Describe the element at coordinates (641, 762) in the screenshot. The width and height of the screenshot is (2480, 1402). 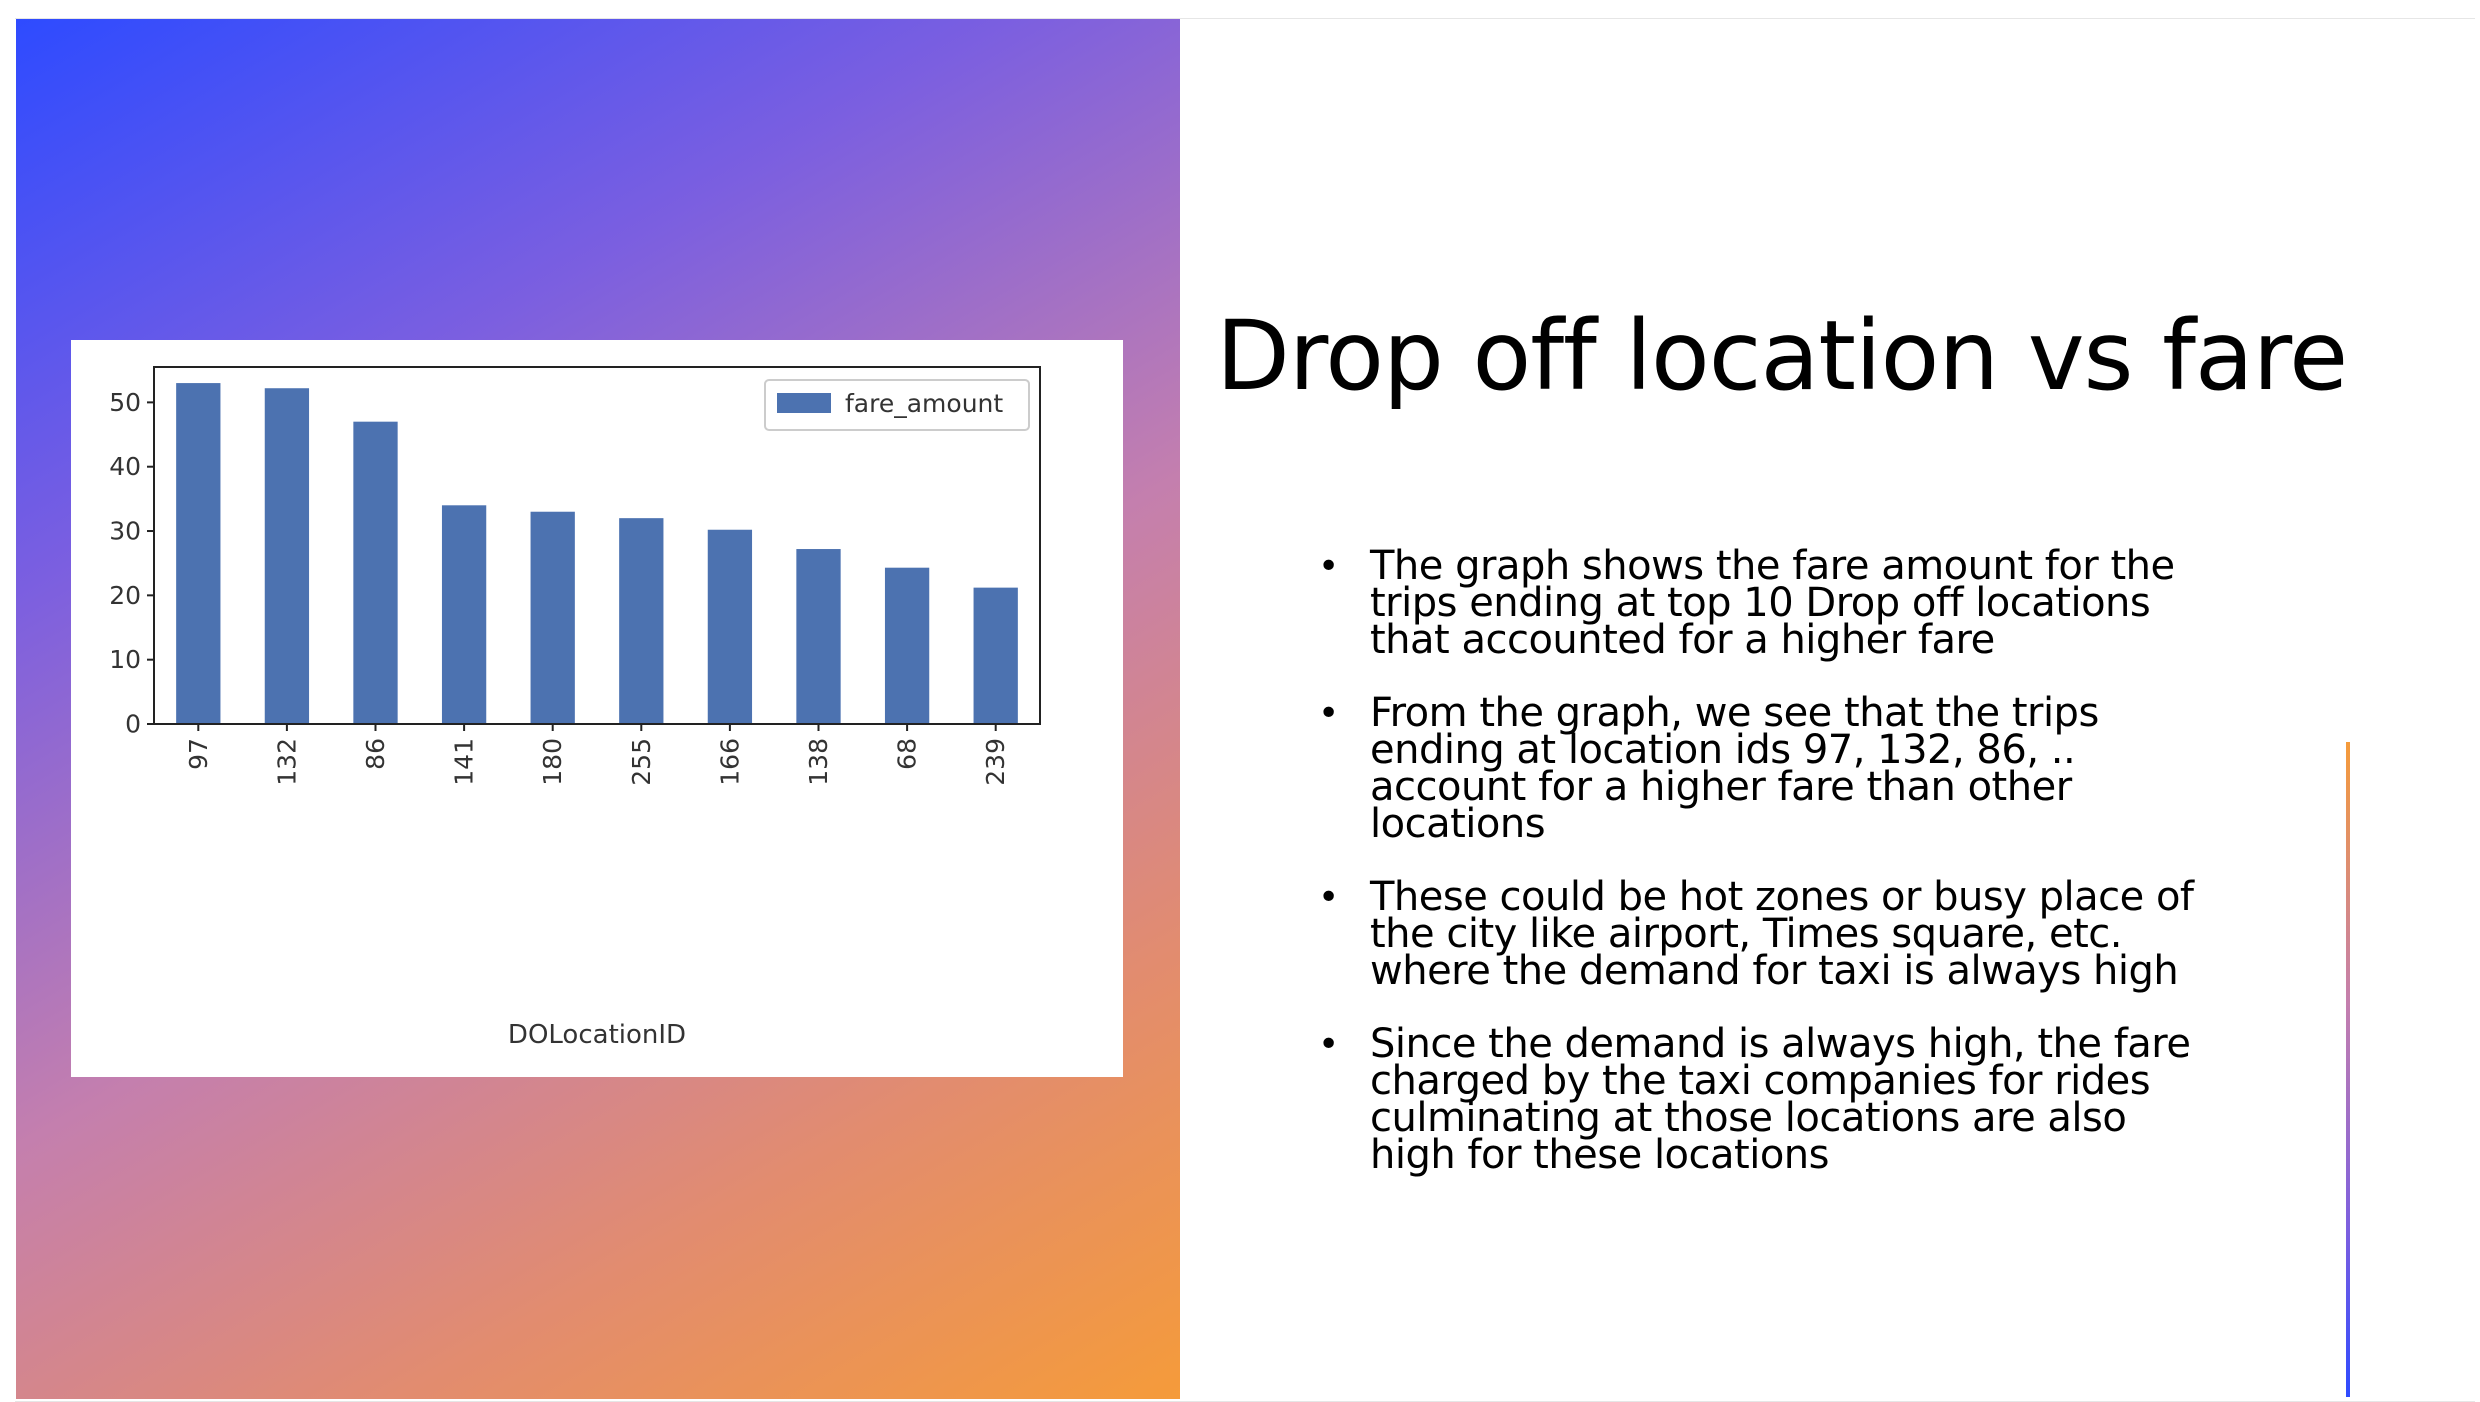
I see `x-tick-label: 255` at that location.